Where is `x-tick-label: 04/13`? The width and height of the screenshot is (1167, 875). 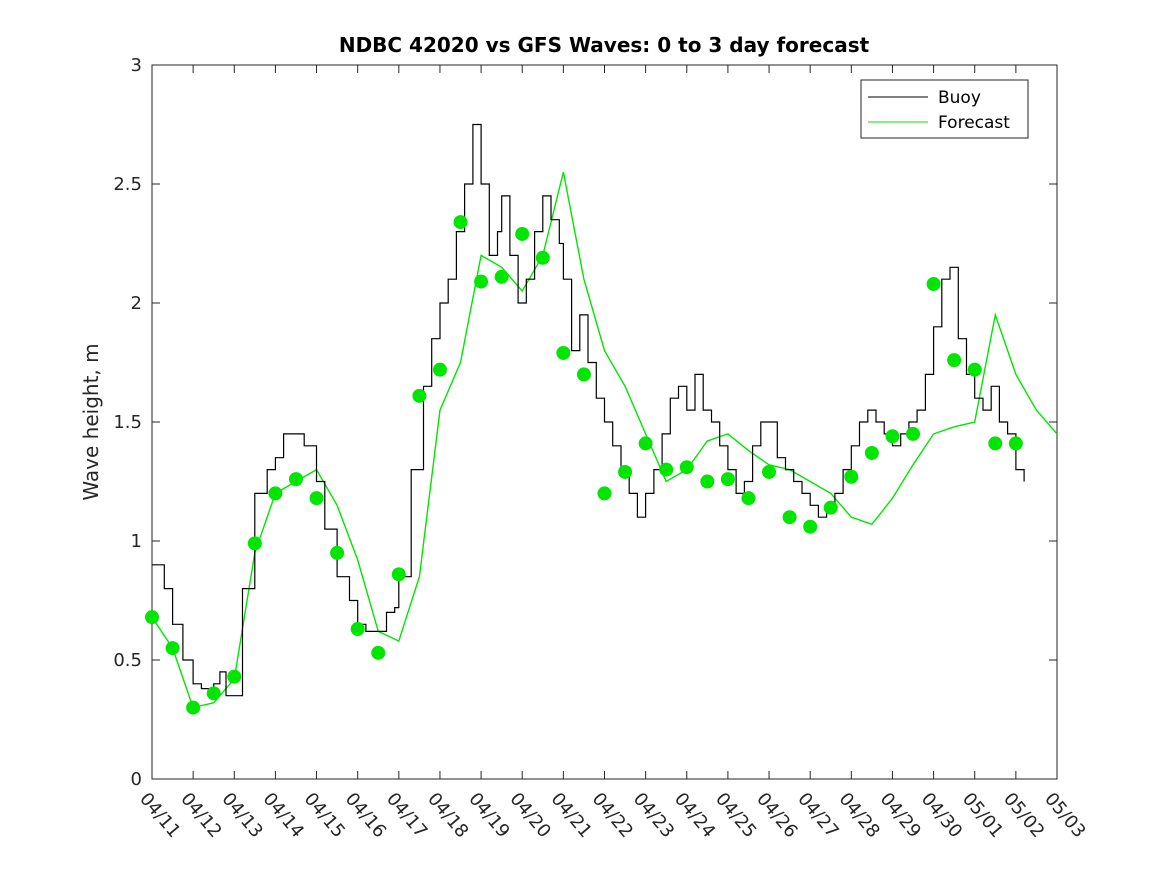 x-tick-label: 04/13 is located at coordinates (241, 815).